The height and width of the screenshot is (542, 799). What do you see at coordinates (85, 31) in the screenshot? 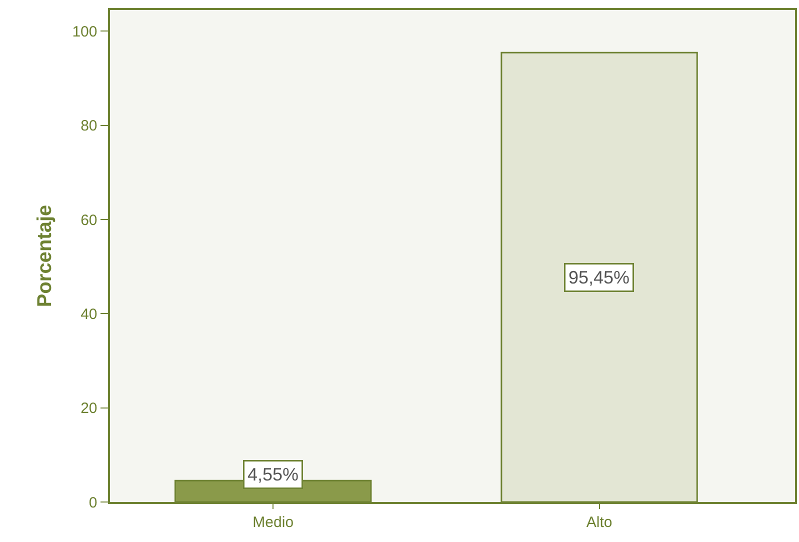
I see `y-tick-label: 100` at bounding box center [85, 31].